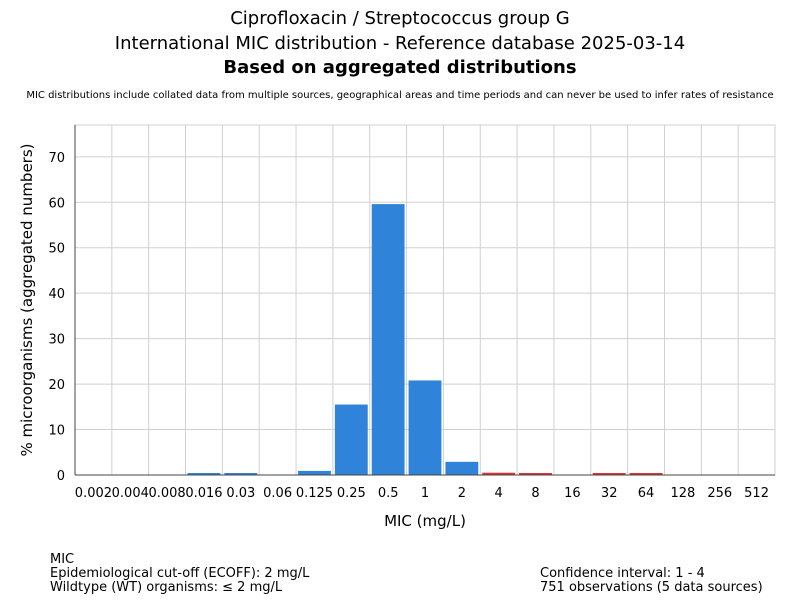 This screenshot has height=600, width=800. Describe the element at coordinates (61, 476) in the screenshot. I see `y-tick-label: 0` at that location.